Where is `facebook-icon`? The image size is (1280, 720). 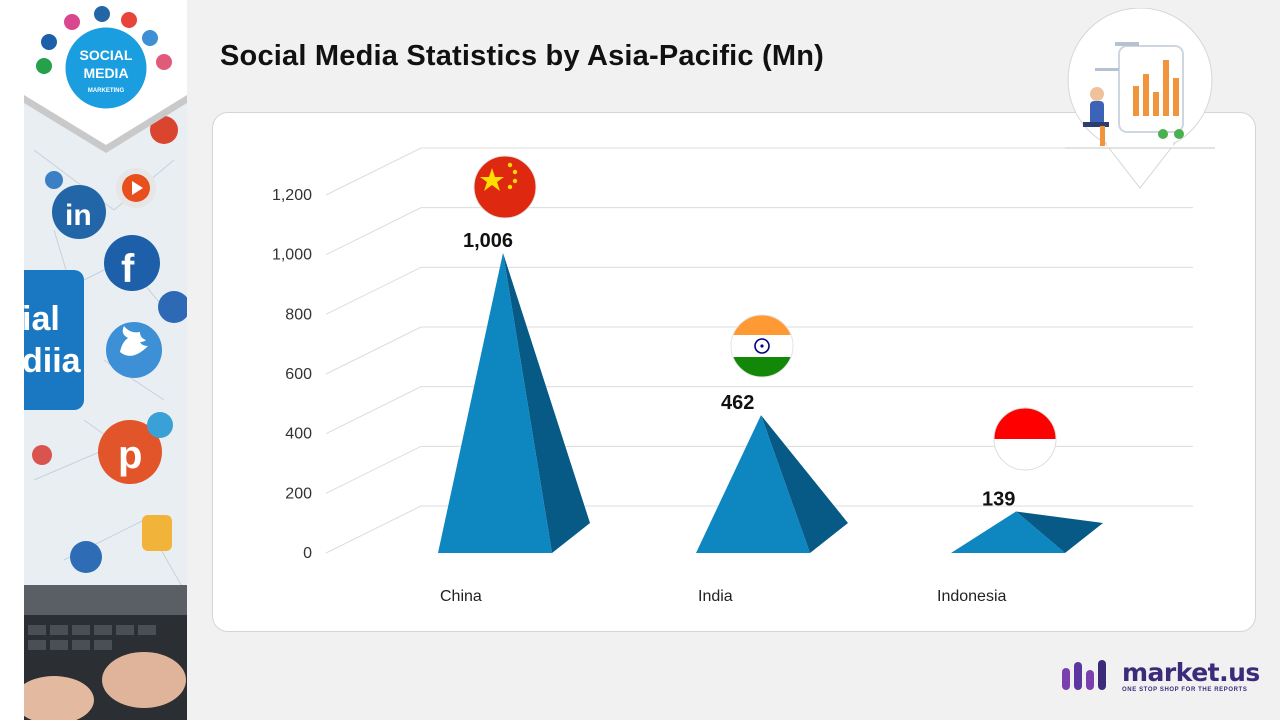
facebook-icon is located at coordinates (132, 263).